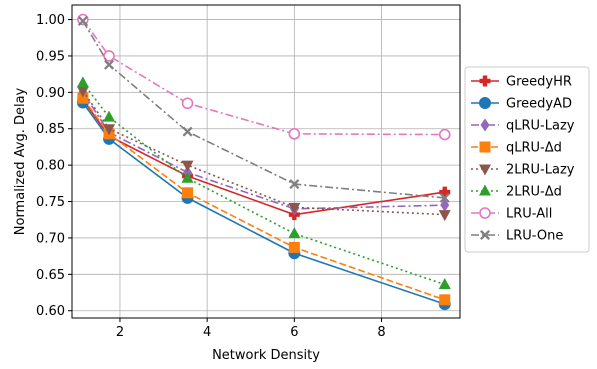 This screenshot has height=369, width=597. Describe the element at coordinates (50, 202) in the screenshot. I see `y-tick-label: 0.75` at that location.